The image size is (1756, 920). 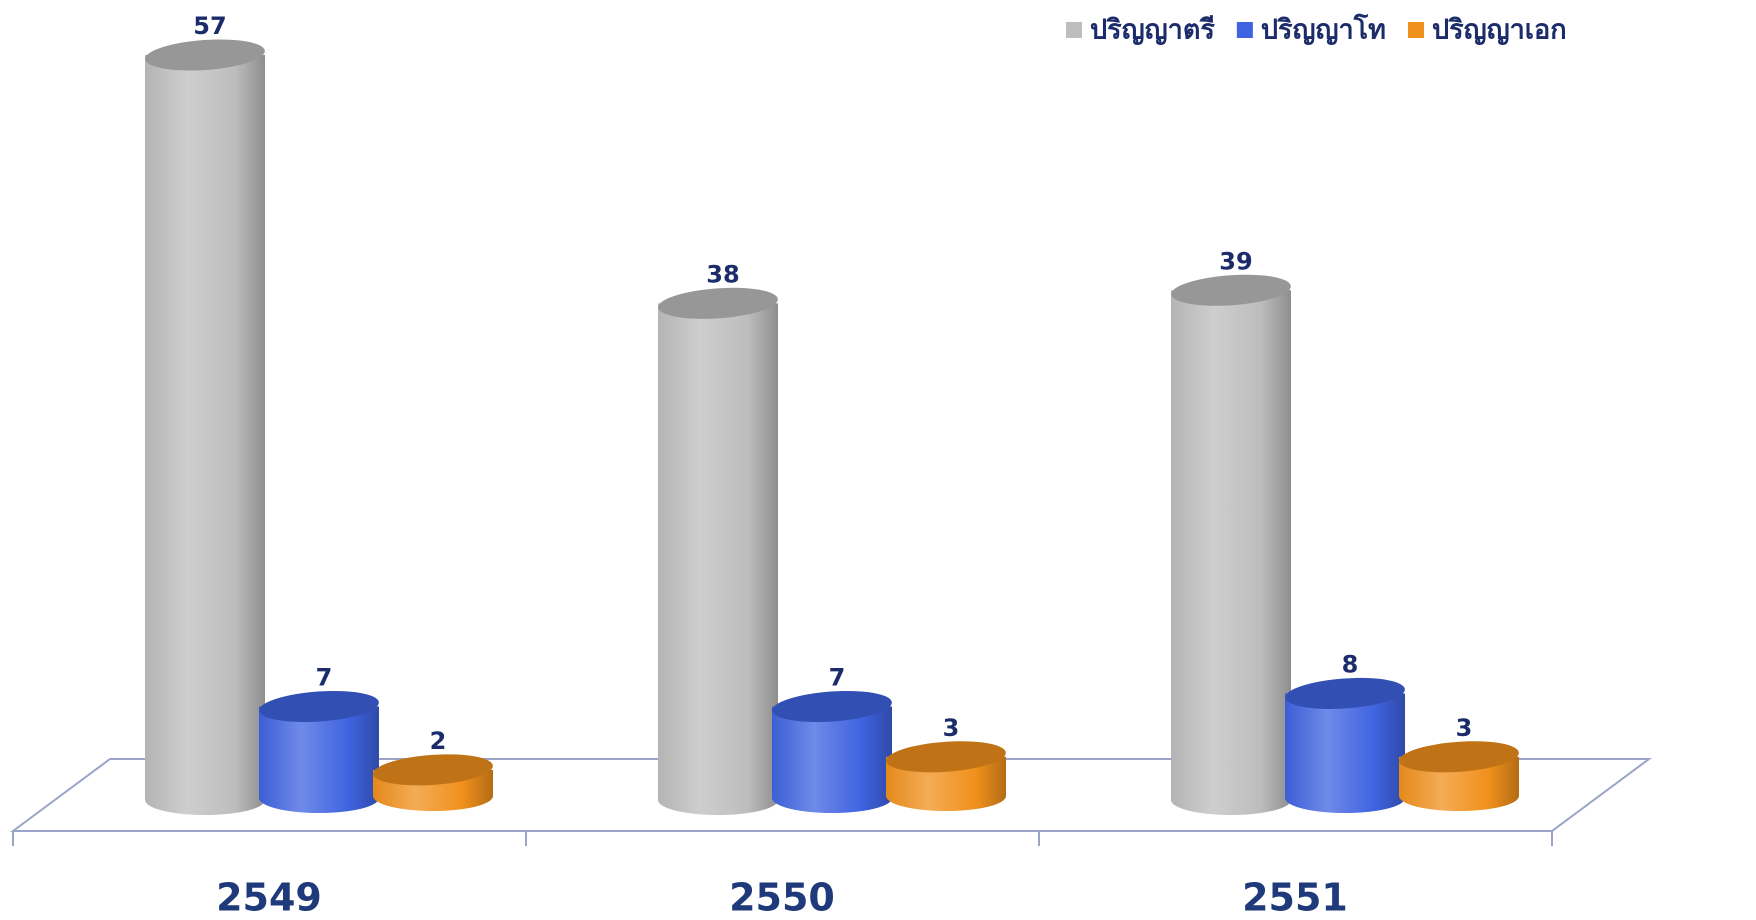 I want to click on data-label: 39, so click(x=1235, y=261).